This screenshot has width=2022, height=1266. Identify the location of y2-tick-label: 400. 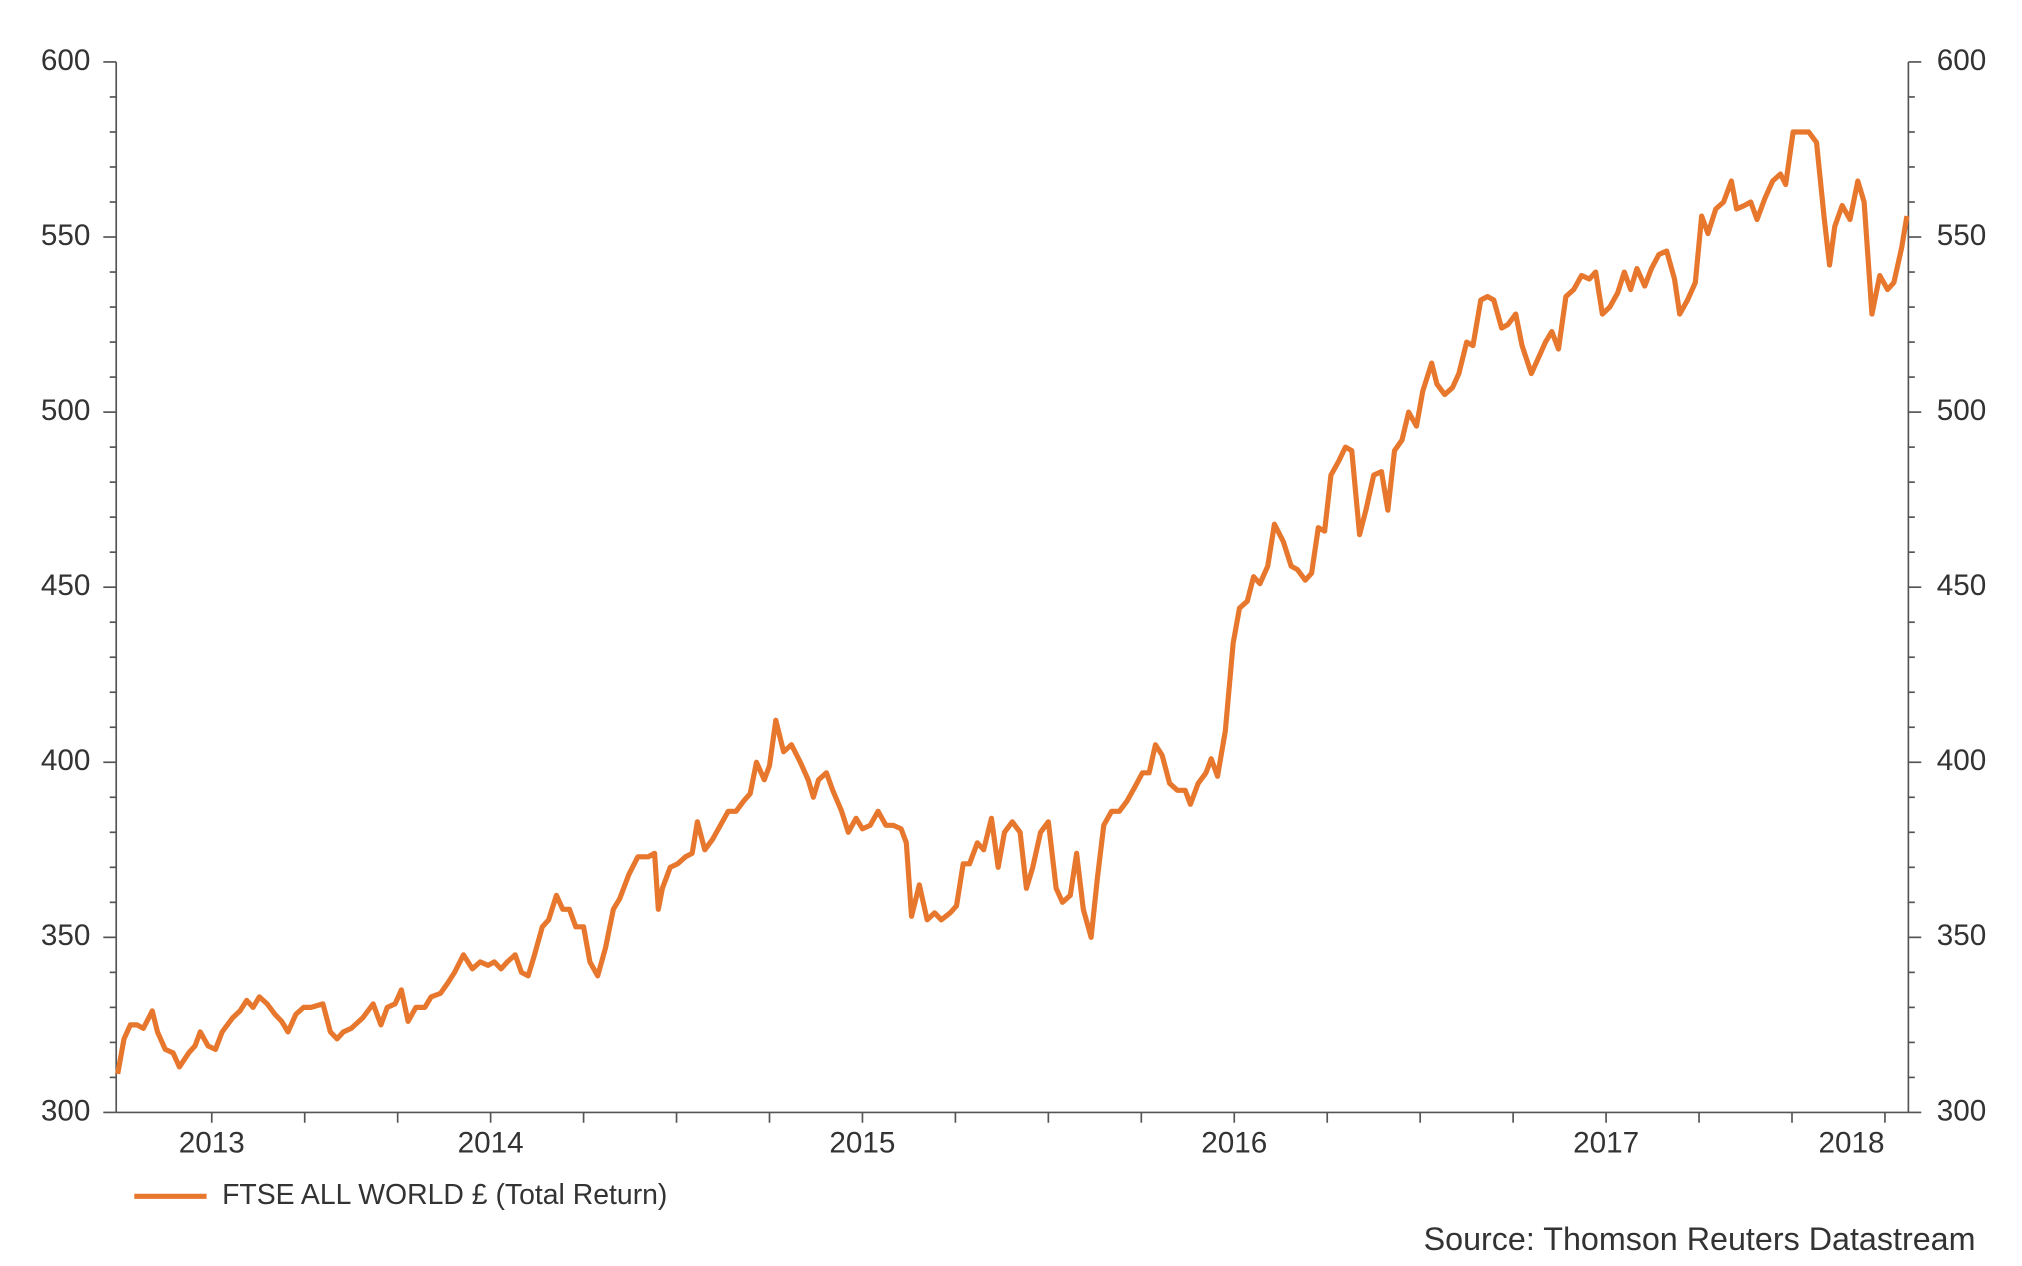
(1962, 760).